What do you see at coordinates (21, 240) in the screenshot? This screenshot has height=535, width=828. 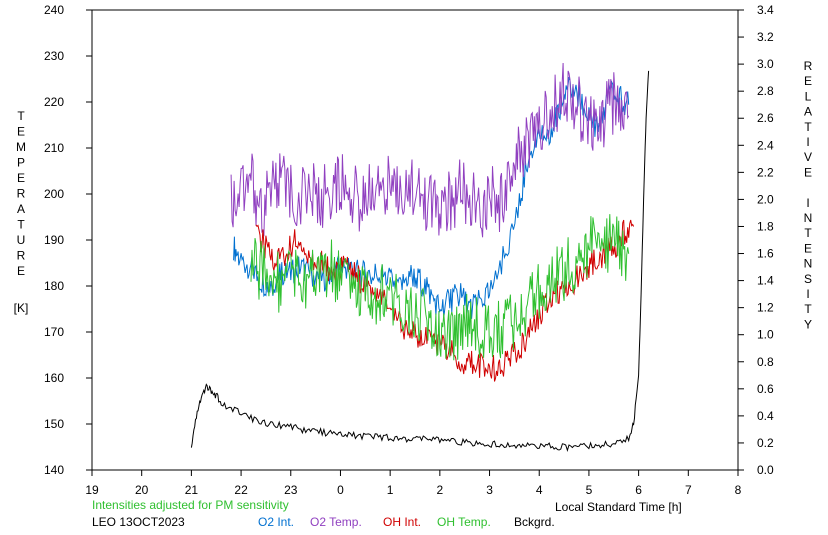 I see `y-left-label-letter: U` at bounding box center [21, 240].